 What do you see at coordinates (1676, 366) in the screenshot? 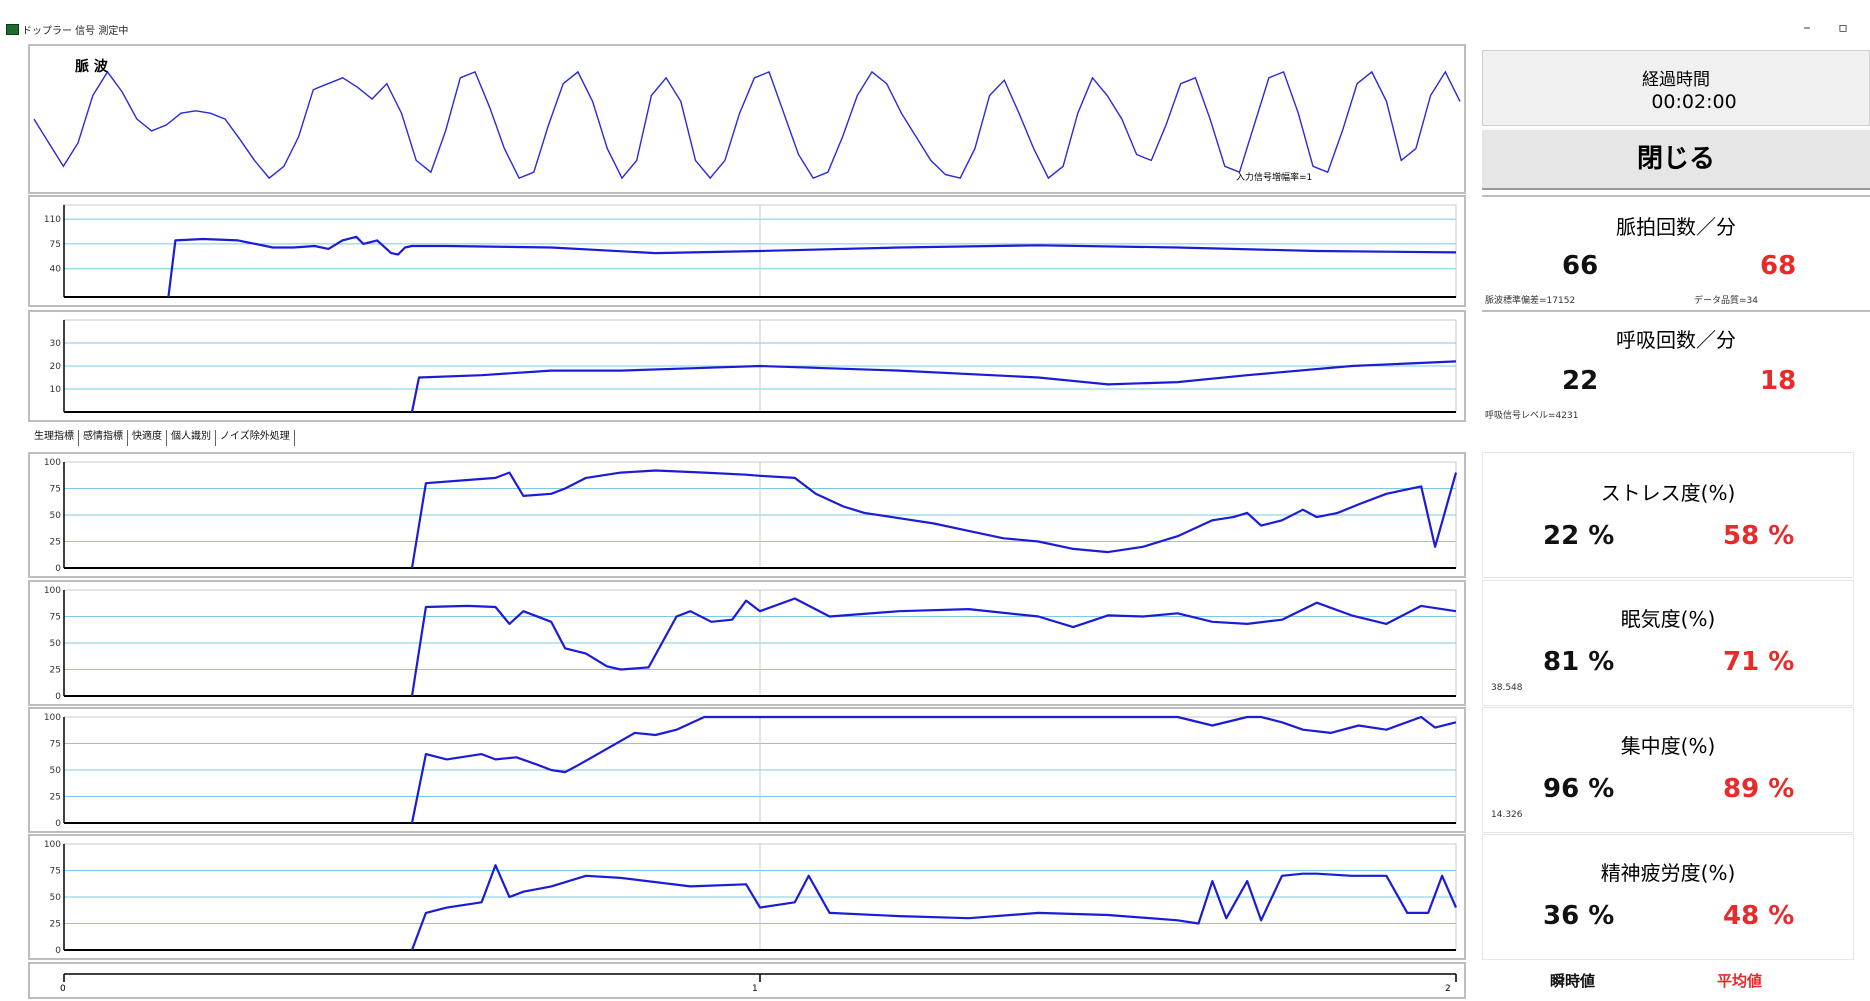
I see `respiration-box: 呼吸回数／分 22 18 呼吸信号レベル=4231` at bounding box center [1676, 366].